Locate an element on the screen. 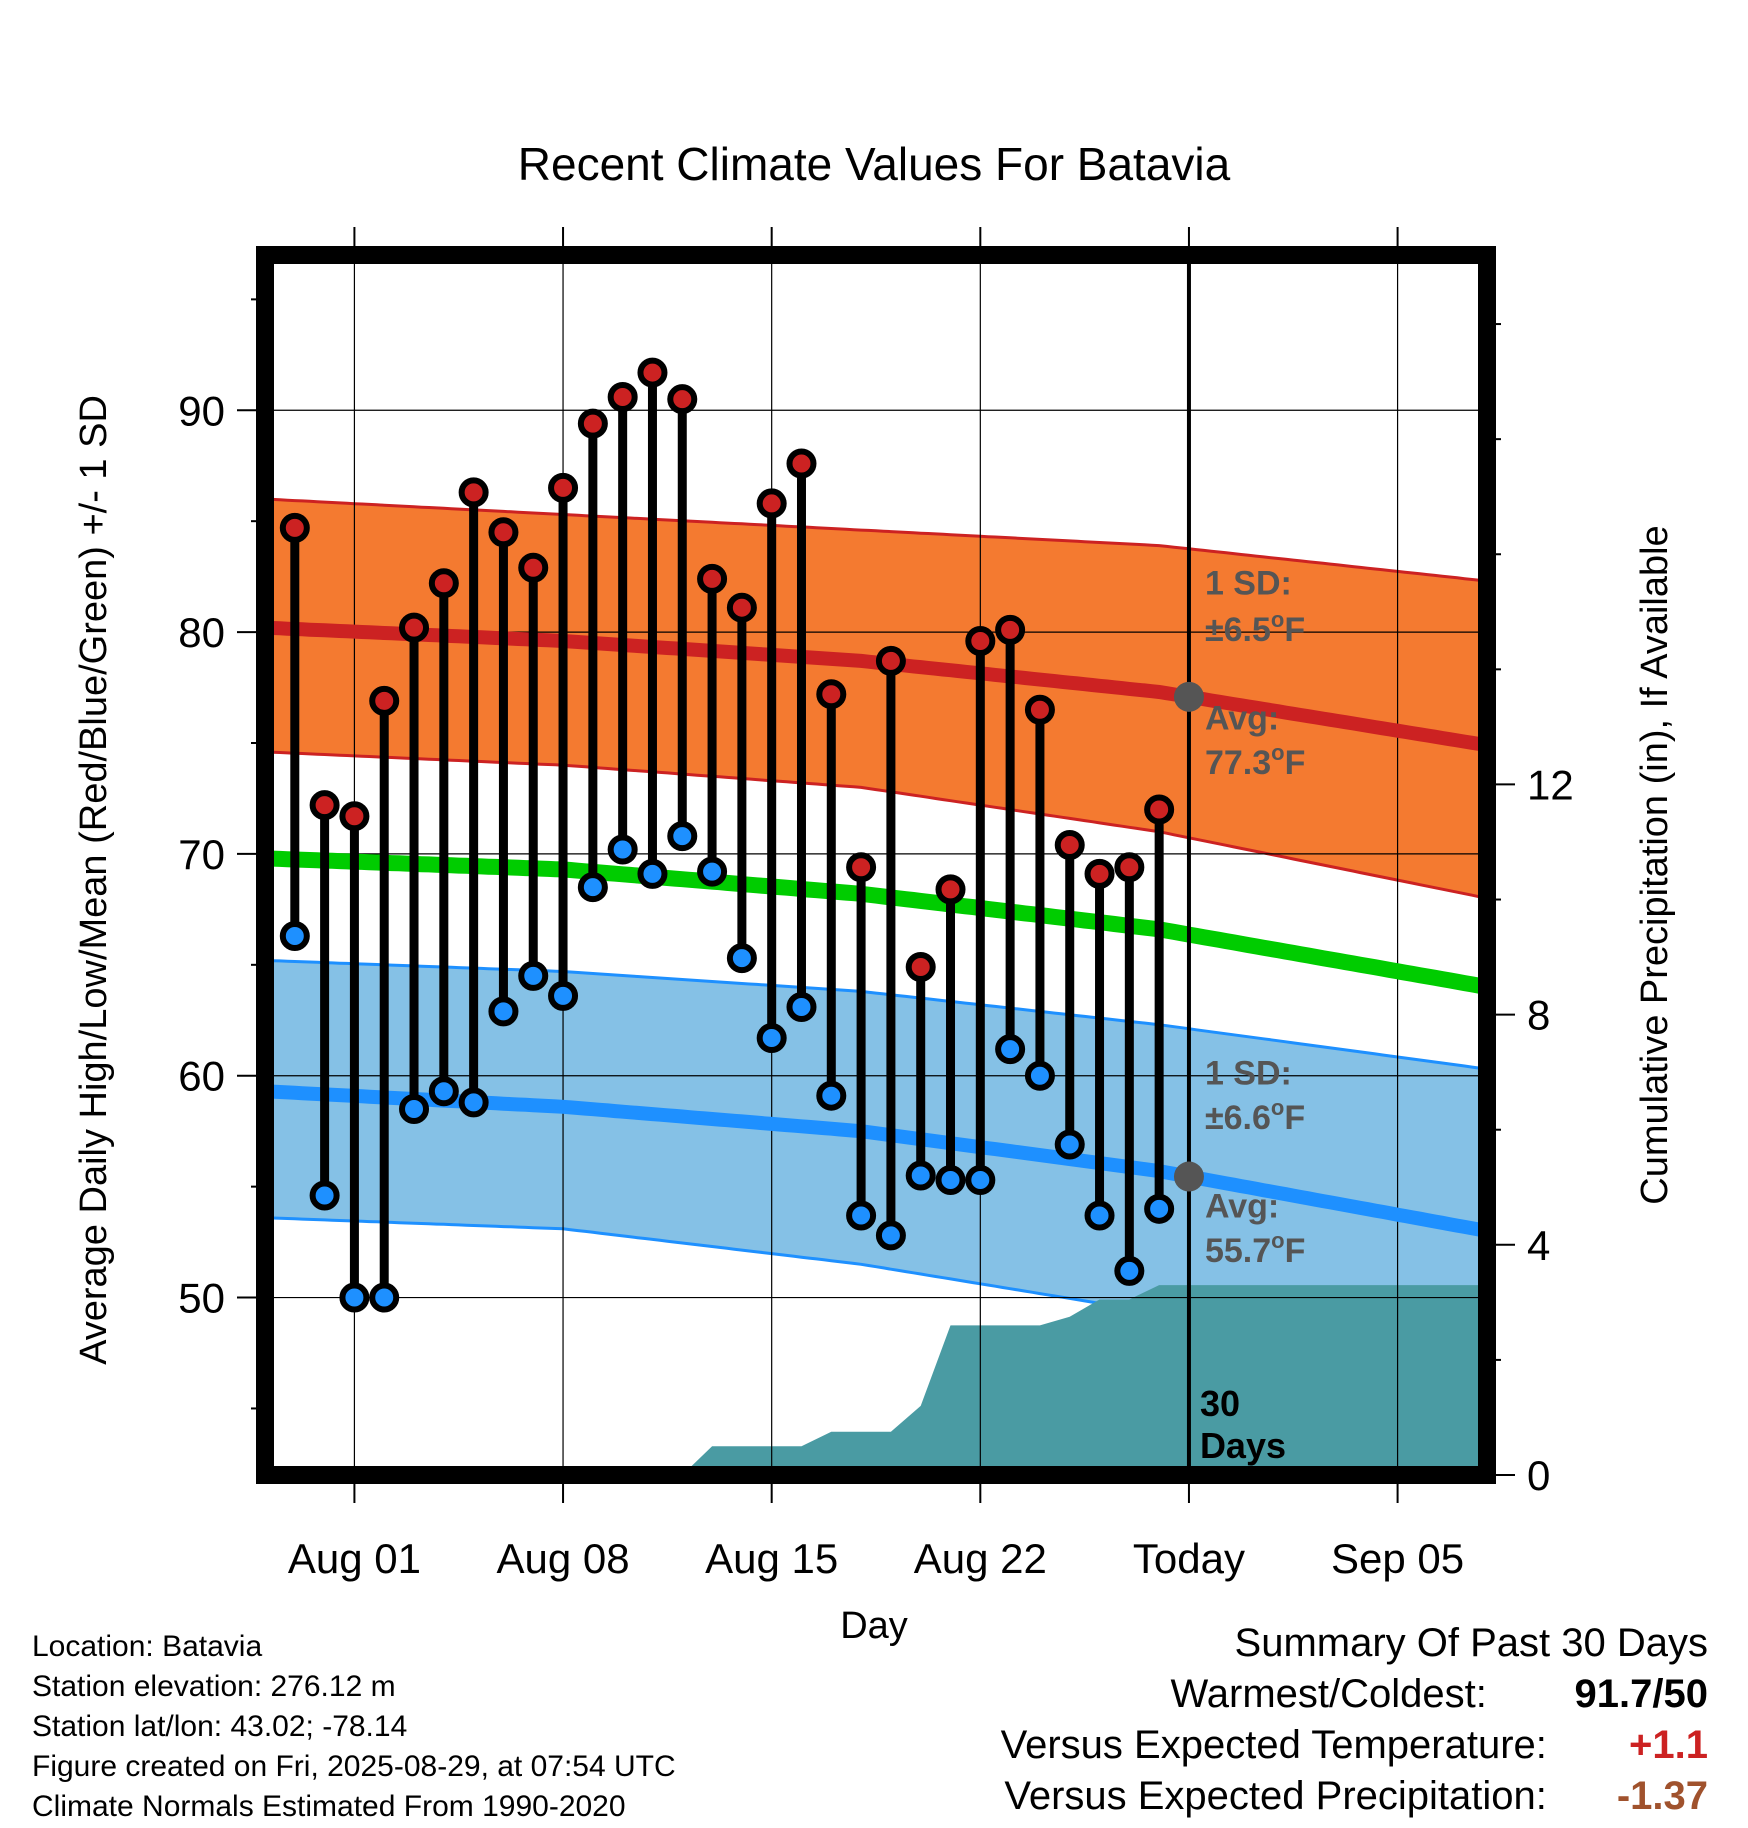  low-avg-value: 55.7oF is located at coordinates (1255, 1249).